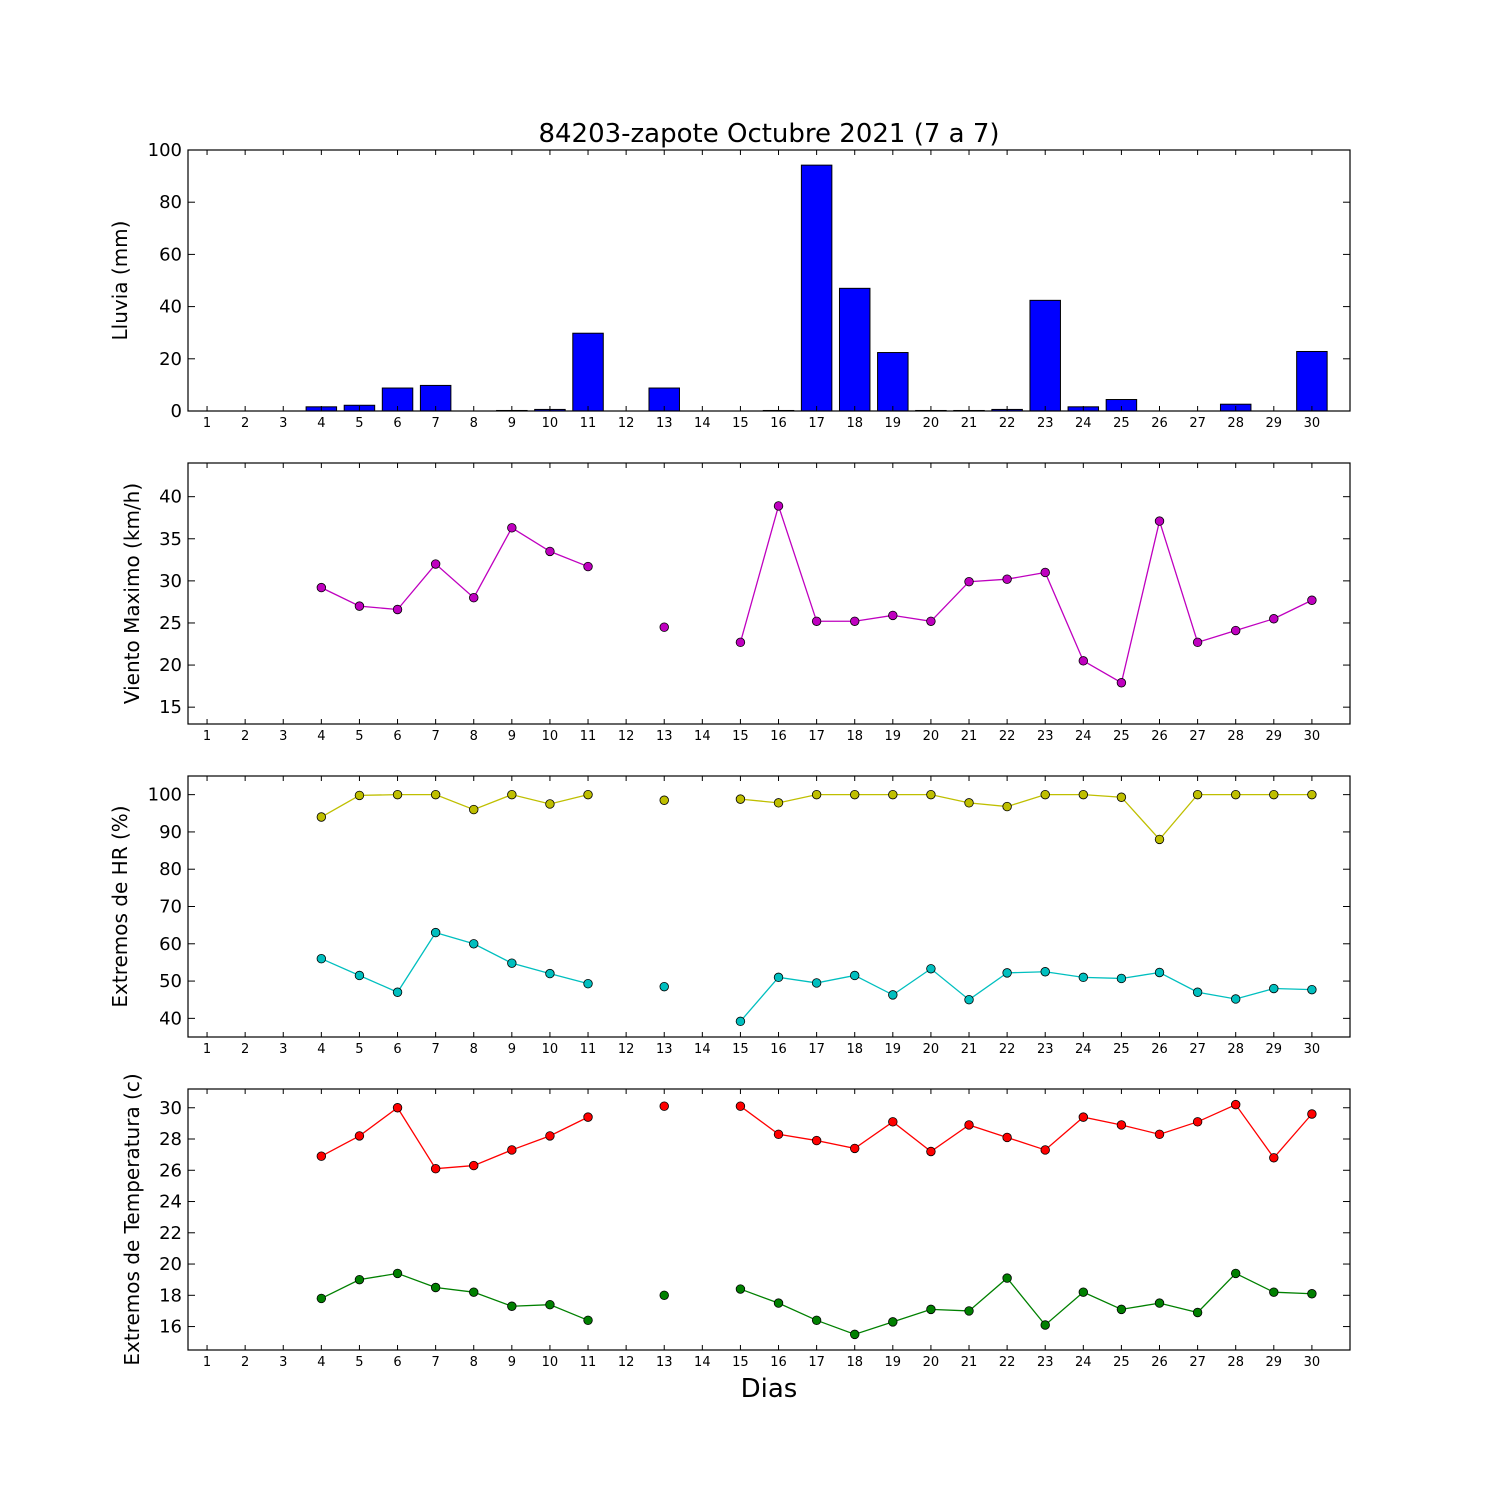  I want to click on y-tick-label: 35, so click(170, 539).